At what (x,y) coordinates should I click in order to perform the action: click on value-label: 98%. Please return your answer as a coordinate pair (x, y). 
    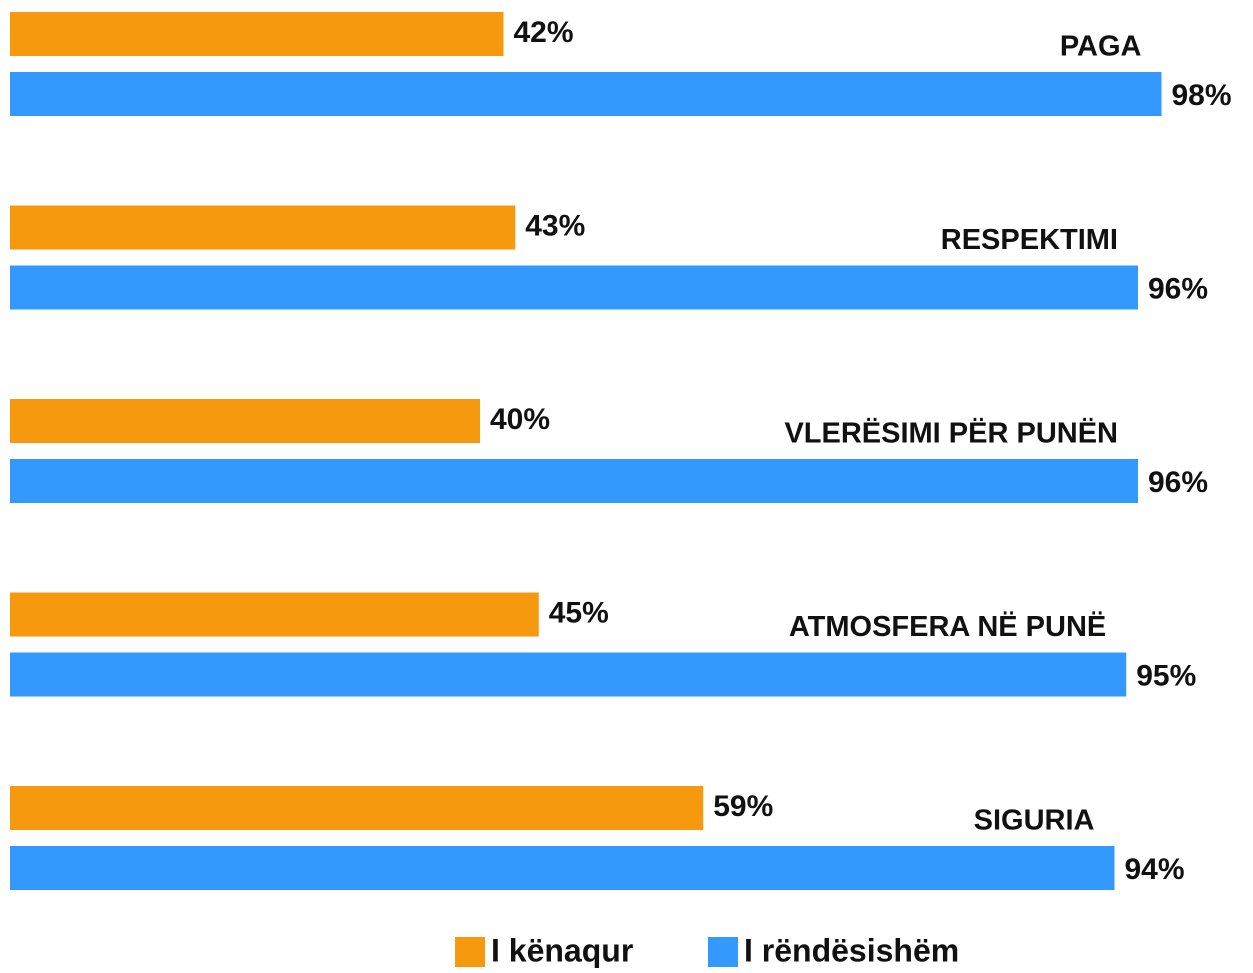
    Looking at the image, I should click on (1202, 95).